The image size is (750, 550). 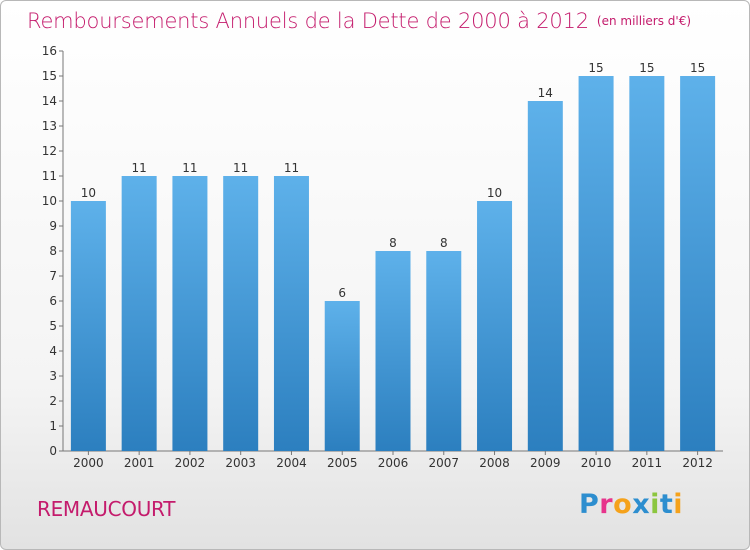 What do you see at coordinates (53, 451) in the screenshot?
I see `y-tick-label: 0` at bounding box center [53, 451].